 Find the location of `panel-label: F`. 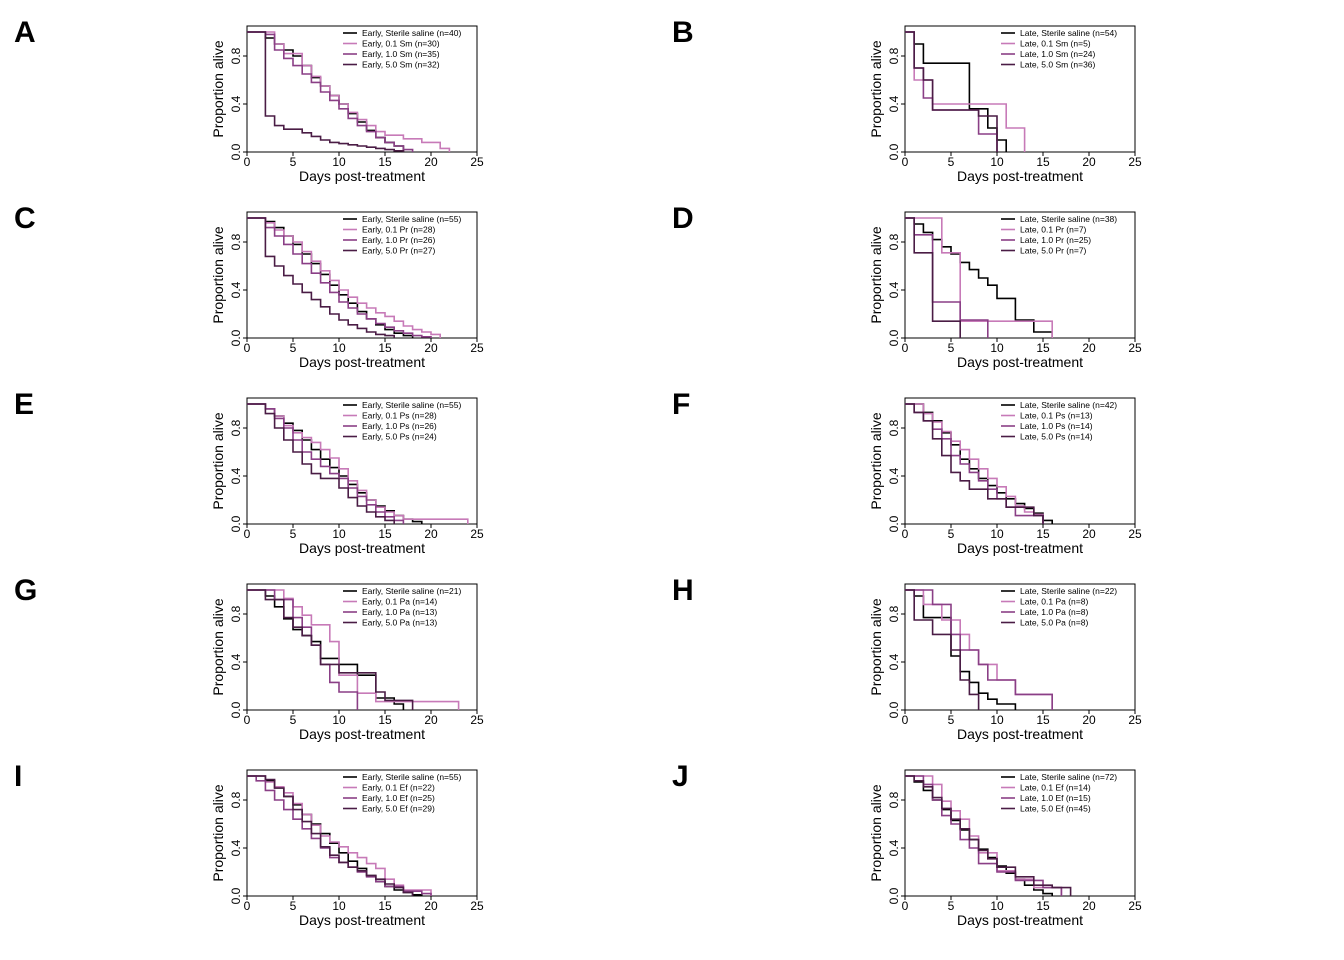

panel-label: F is located at coordinates (681, 404).